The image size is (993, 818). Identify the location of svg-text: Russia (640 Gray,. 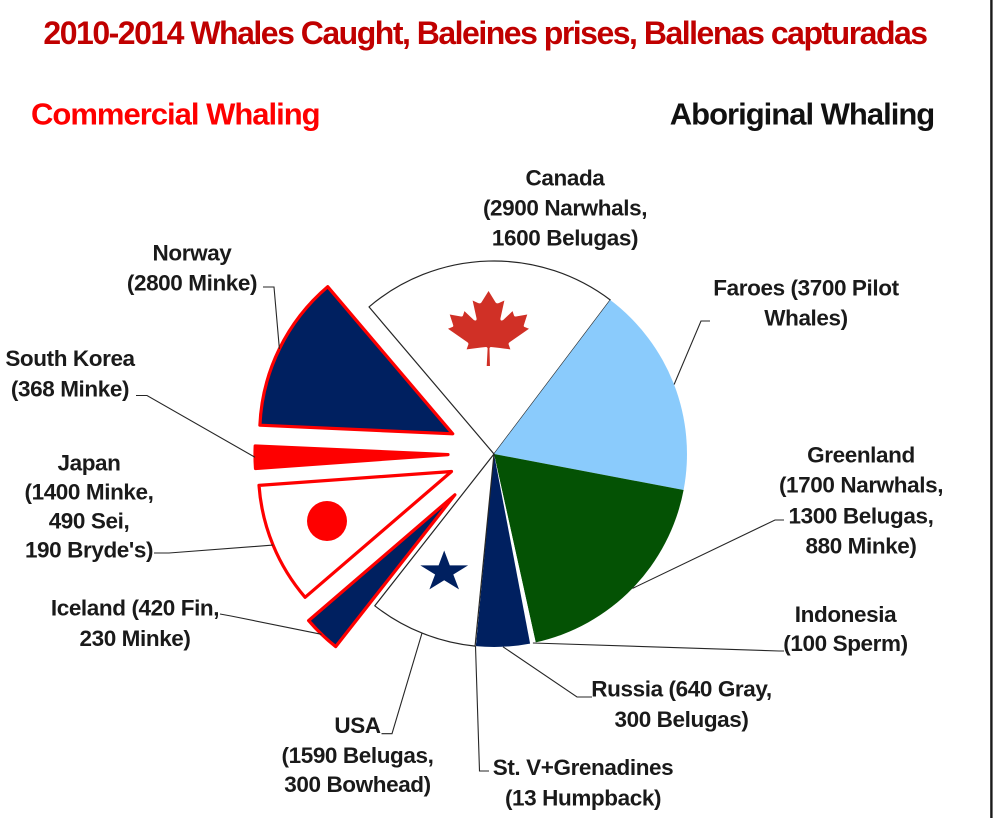
(681, 689).